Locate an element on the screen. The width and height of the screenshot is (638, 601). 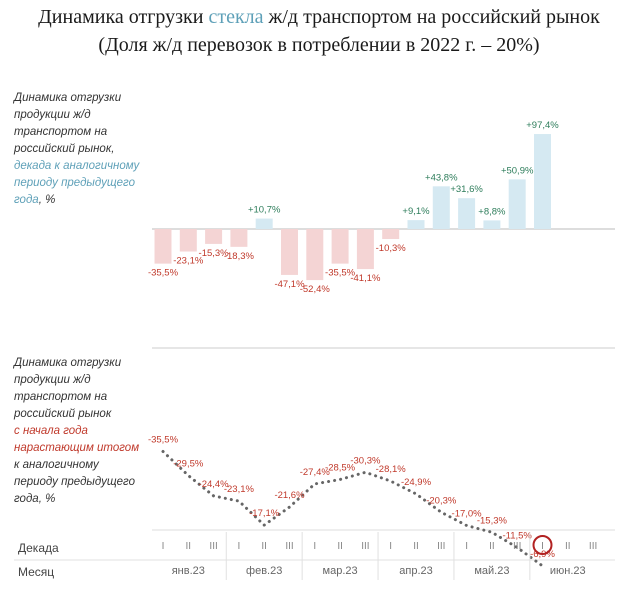
bar-value-label: -15,3% is located at coordinates (214, 253).